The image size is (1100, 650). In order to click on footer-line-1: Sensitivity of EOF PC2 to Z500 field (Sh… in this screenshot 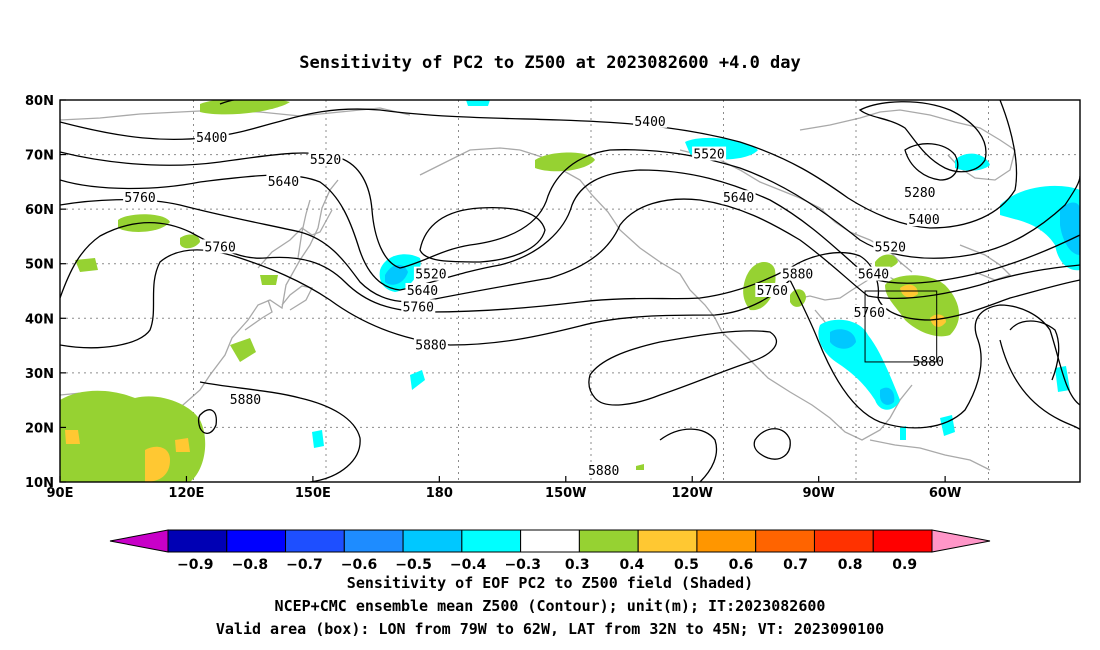, I will do `click(550, 583)`.